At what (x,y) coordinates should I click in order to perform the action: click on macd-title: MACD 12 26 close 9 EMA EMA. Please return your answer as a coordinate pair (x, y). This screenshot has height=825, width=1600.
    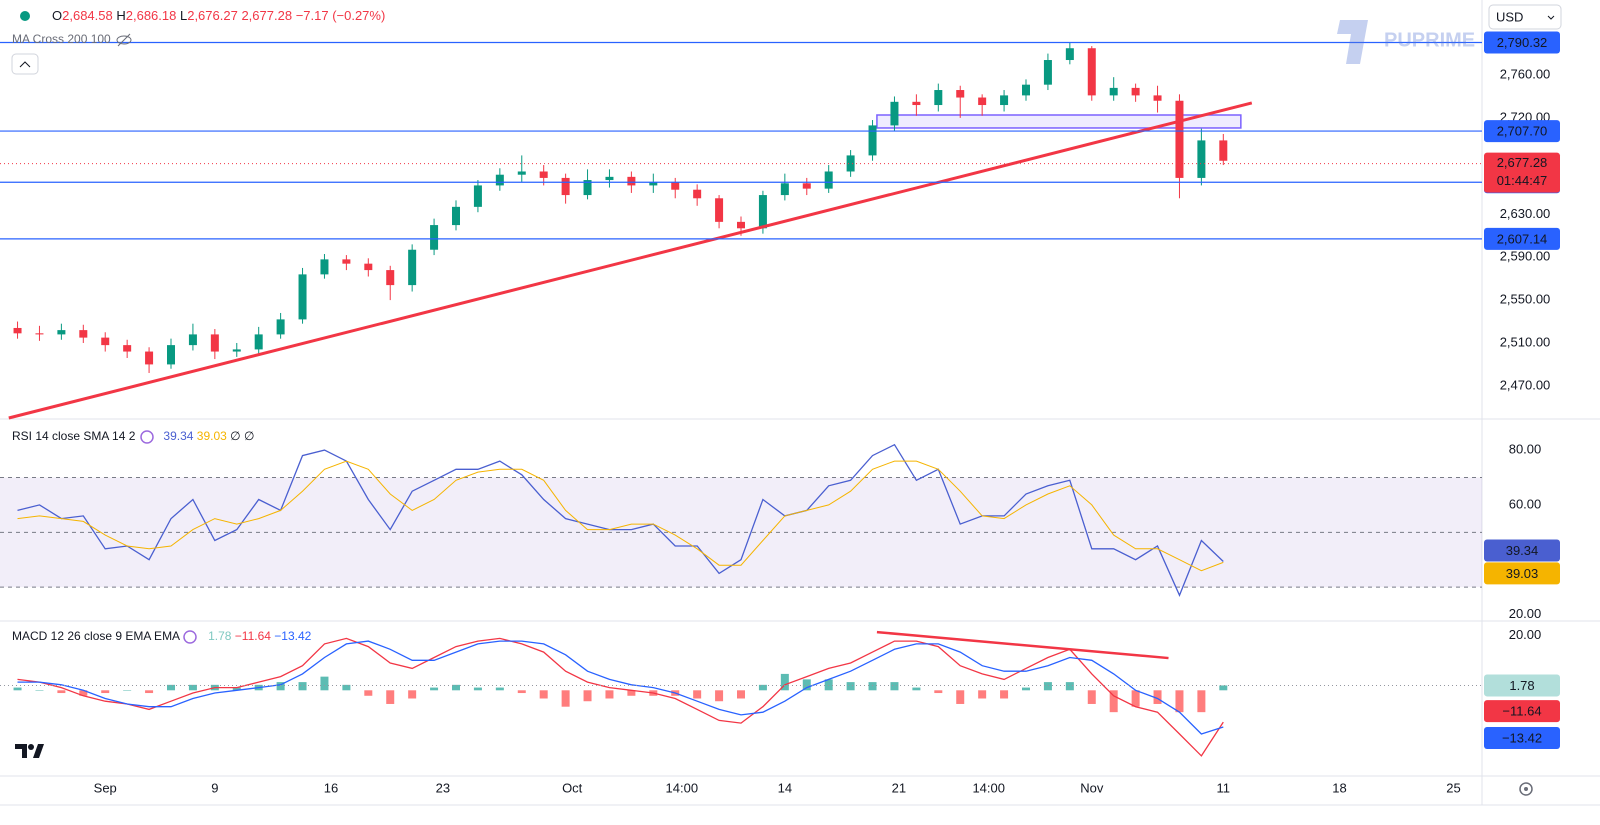
    Looking at the image, I should click on (96, 636).